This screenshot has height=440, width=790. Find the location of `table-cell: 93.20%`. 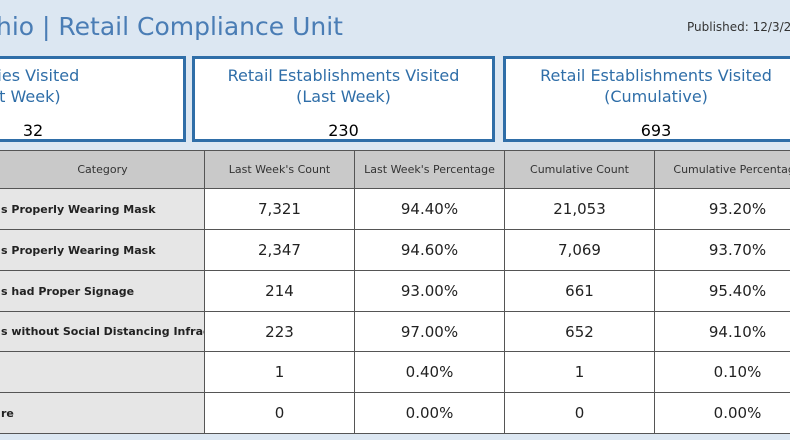

table-cell: 93.20% is located at coordinates (722, 209).